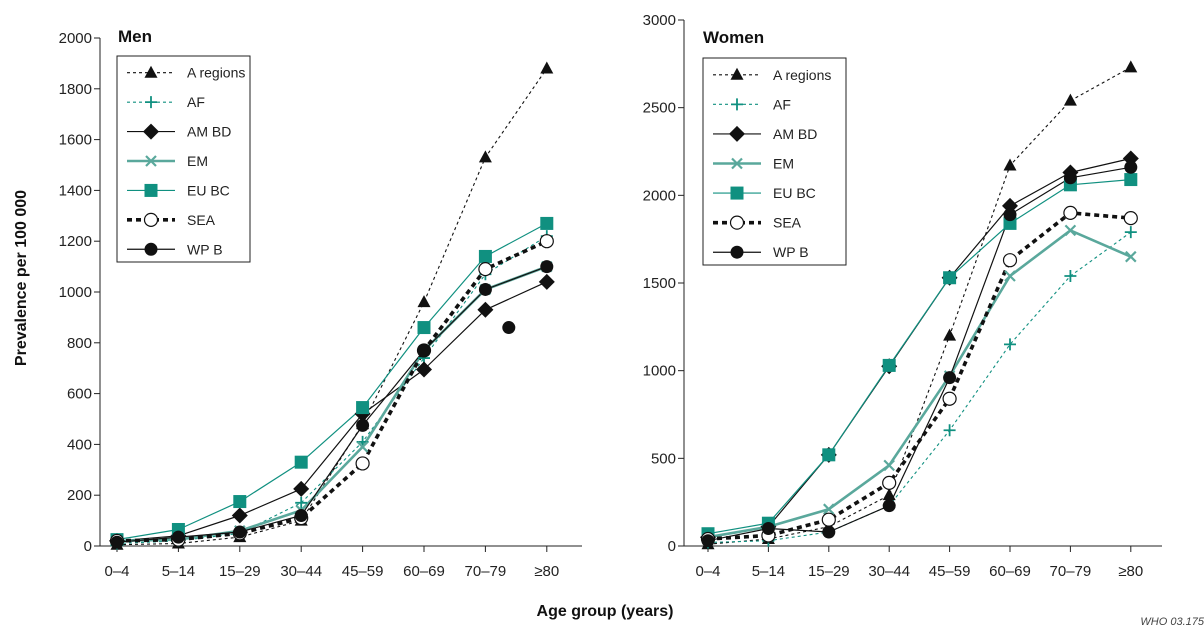 The height and width of the screenshot is (628, 1204). What do you see at coordinates (196, 102) in the screenshot?
I see `men-legend-label-af: AF` at bounding box center [196, 102].